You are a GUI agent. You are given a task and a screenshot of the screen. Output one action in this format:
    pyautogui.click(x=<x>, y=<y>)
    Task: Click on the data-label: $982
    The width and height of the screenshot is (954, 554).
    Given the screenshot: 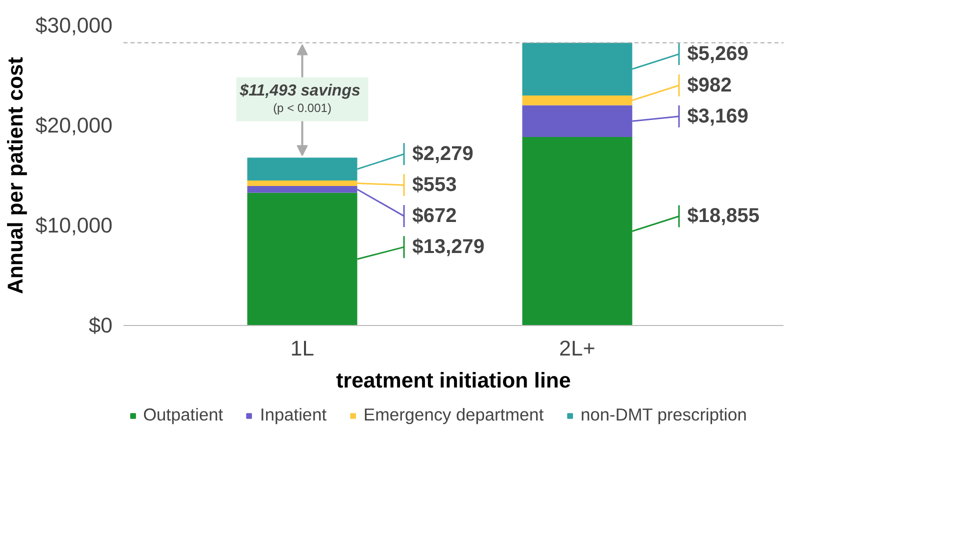 What is the action you would take?
    pyautogui.click(x=709, y=85)
    